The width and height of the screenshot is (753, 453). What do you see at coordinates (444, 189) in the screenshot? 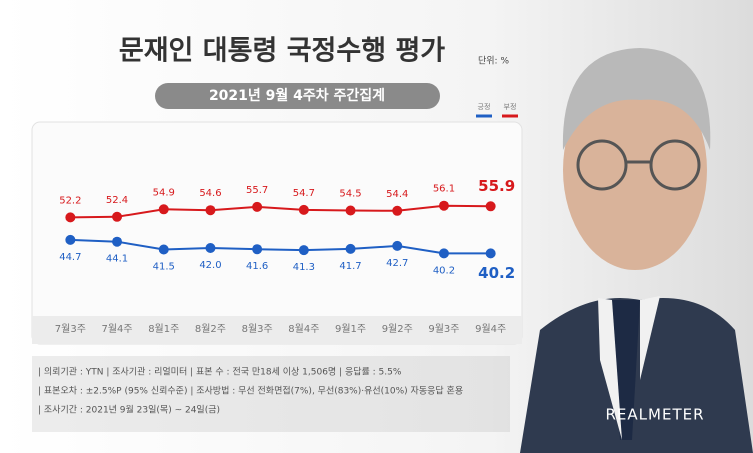
I see `data-label: 56.1` at bounding box center [444, 189].